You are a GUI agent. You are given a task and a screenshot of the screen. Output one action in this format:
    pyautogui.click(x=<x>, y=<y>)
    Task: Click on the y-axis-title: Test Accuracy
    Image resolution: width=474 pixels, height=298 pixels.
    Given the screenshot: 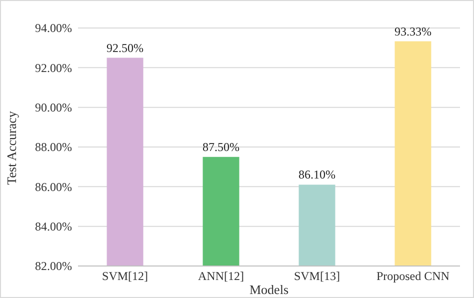 What is the action you would take?
    pyautogui.click(x=11, y=147)
    